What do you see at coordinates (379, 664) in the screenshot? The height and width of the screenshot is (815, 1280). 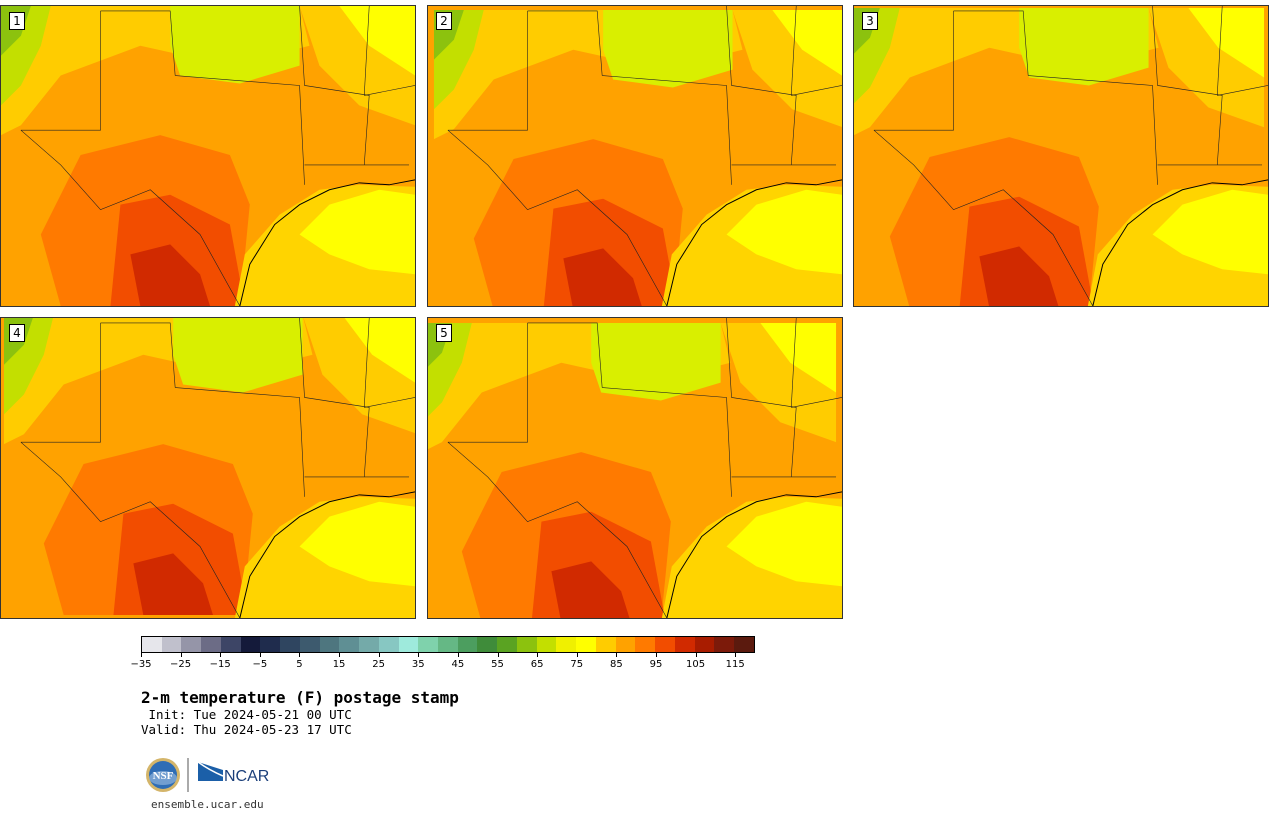 I see `colorbar-tick-label: 25` at bounding box center [379, 664].